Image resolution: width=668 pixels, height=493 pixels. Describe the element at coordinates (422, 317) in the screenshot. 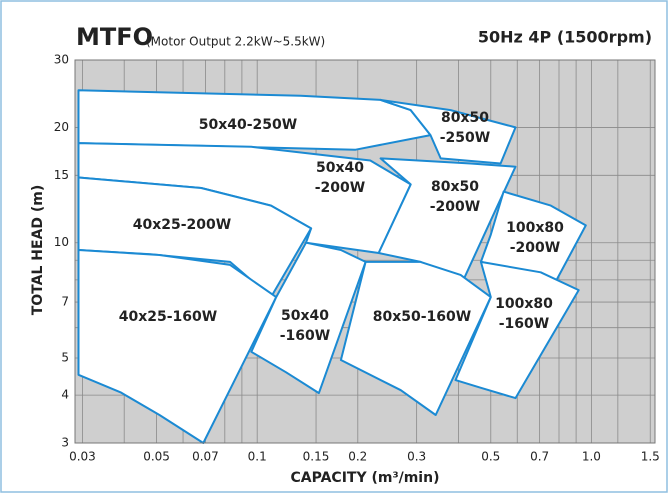

I see `region-label: 80x50-160W` at that location.